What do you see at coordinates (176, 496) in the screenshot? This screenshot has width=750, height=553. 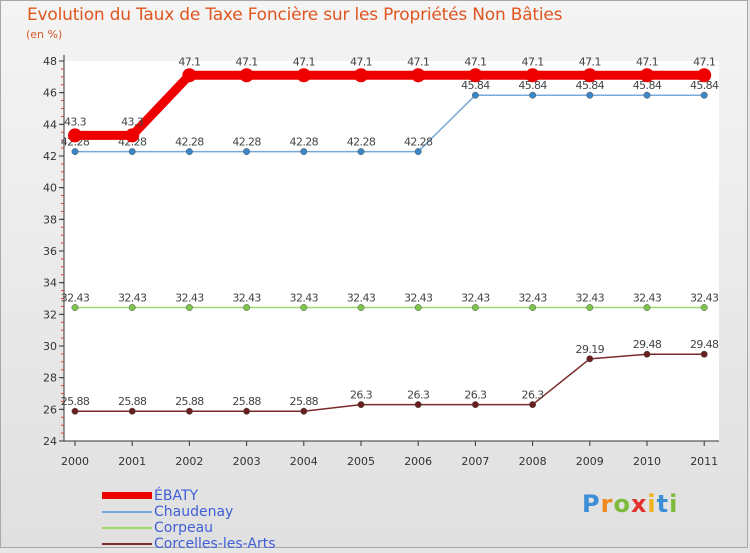 I see `legend-label: ÉBATY` at bounding box center [176, 496].